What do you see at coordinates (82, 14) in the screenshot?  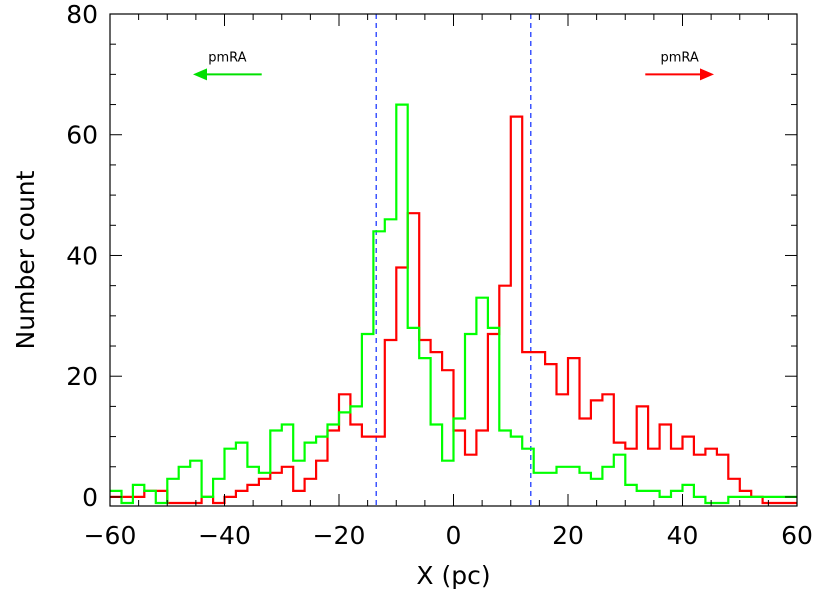 I see `y-tick-label: 80` at bounding box center [82, 14].